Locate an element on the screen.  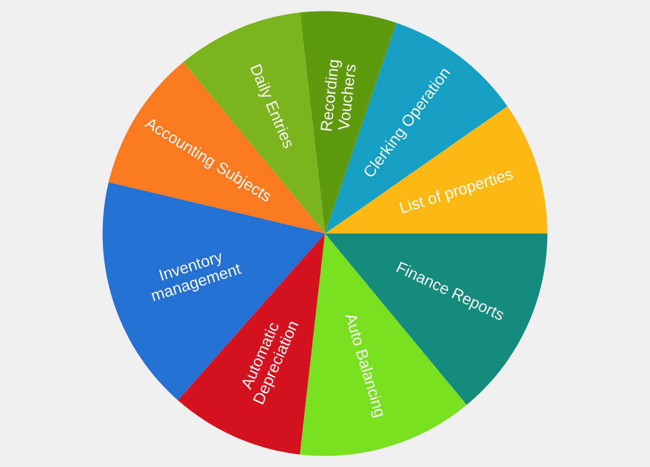
slice-label: Recording Vouchers is located at coordinates (338, 96).